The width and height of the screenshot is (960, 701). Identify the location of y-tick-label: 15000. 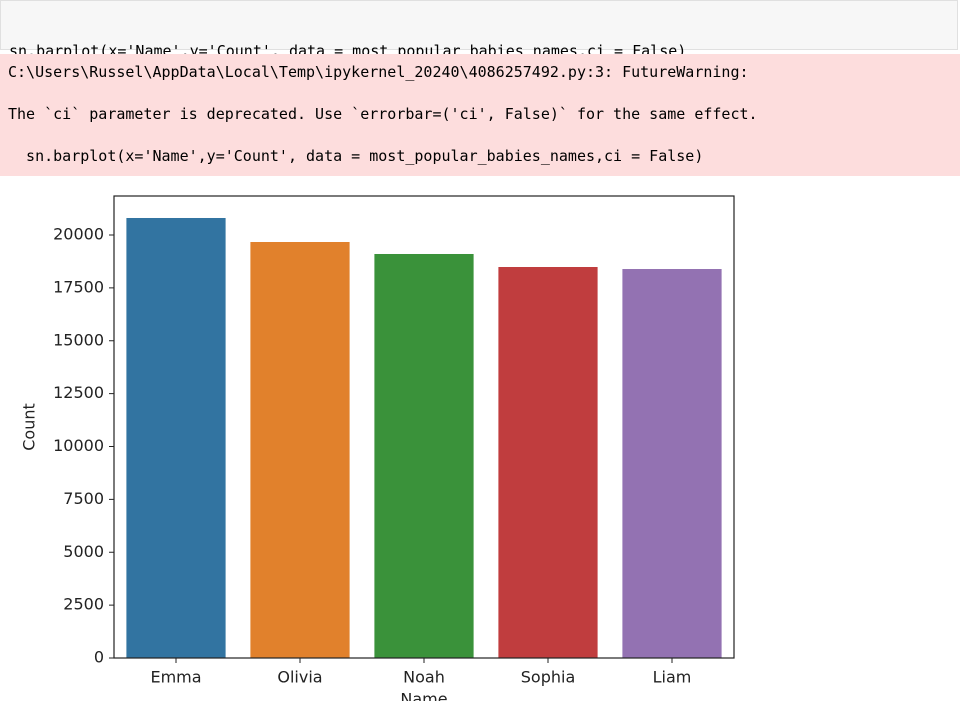
(78, 339).